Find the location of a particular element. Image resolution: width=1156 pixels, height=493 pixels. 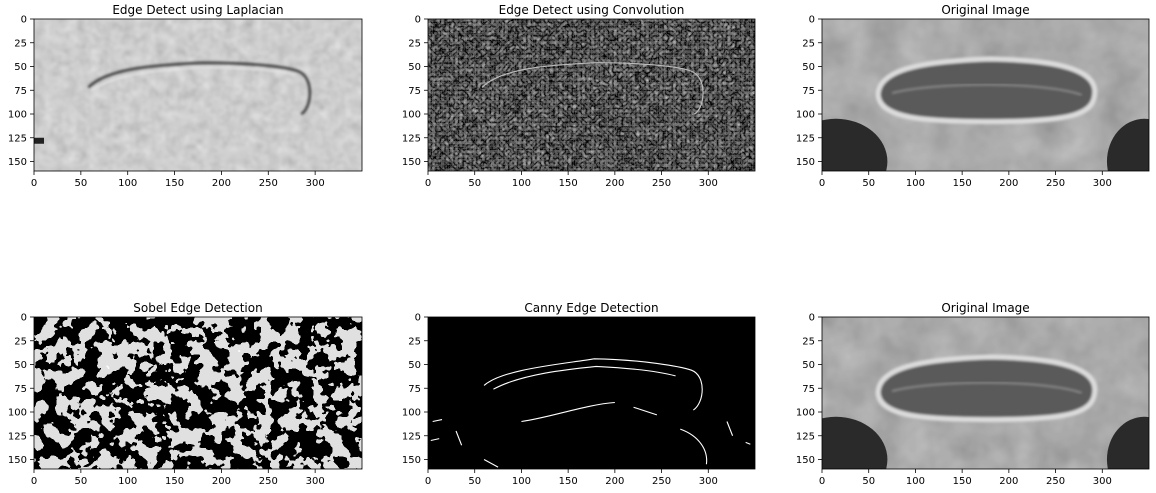

panel-title: Edge Detect using Convolution is located at coordinates (592, 10).